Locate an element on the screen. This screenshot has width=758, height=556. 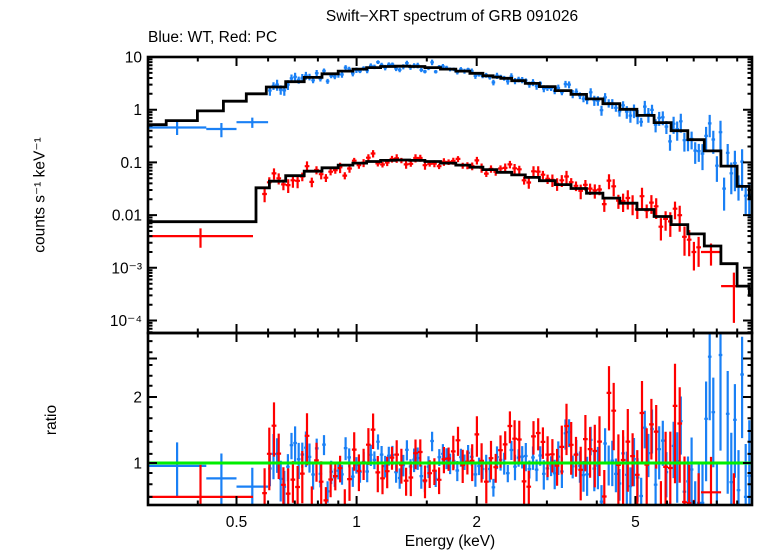
x-tick-label: 2 is located at coordinates (476, 522).